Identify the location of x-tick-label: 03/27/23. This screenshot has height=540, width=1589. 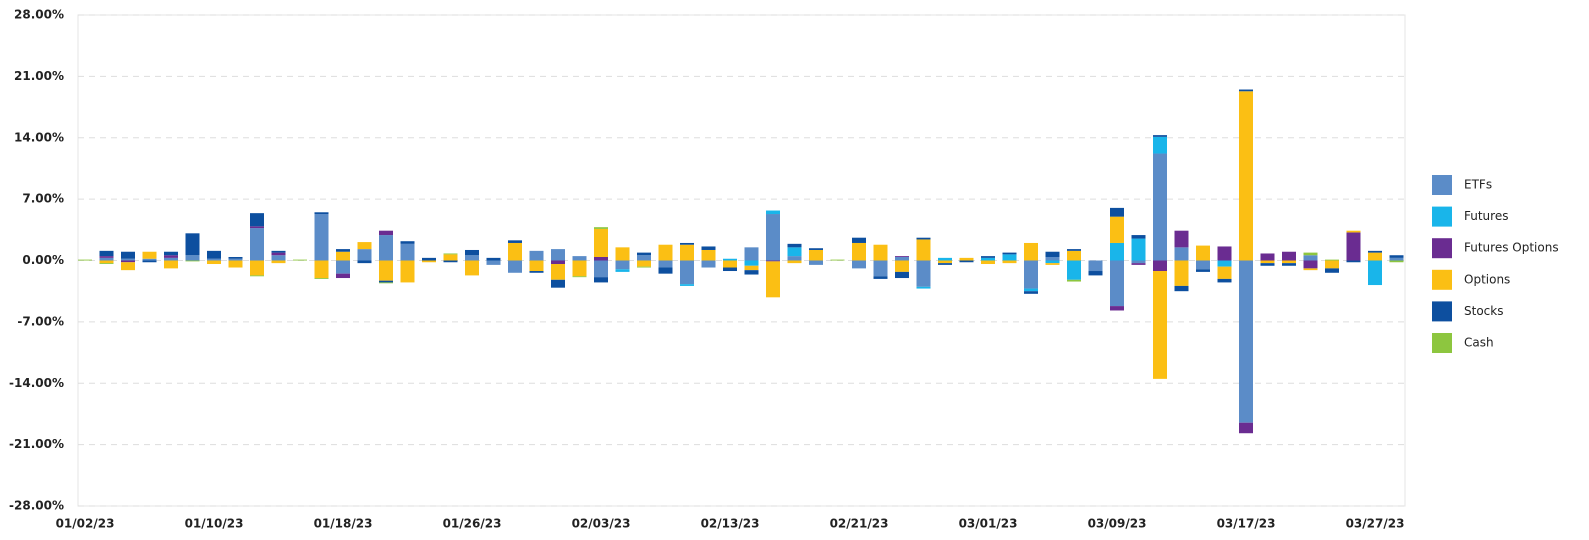
(1375, 524).